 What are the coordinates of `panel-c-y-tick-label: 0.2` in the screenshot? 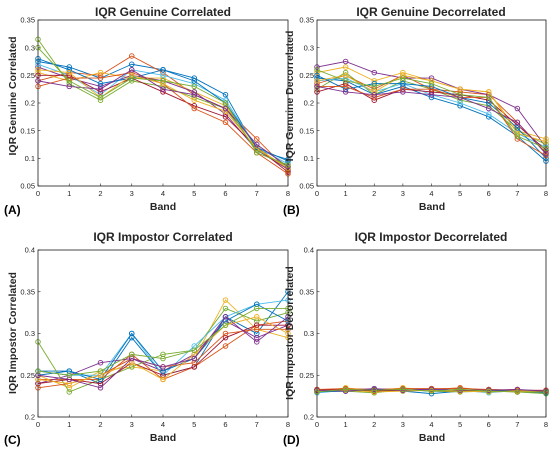 It's located at (30, 417).